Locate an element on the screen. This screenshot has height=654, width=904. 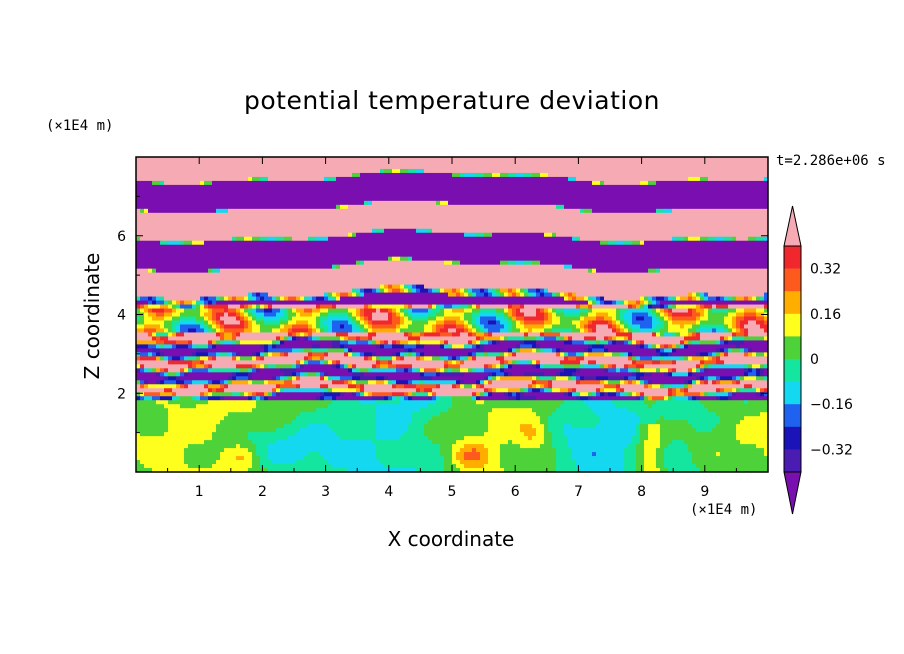
colorbar-extend-min is located at coordinates (792, 493).